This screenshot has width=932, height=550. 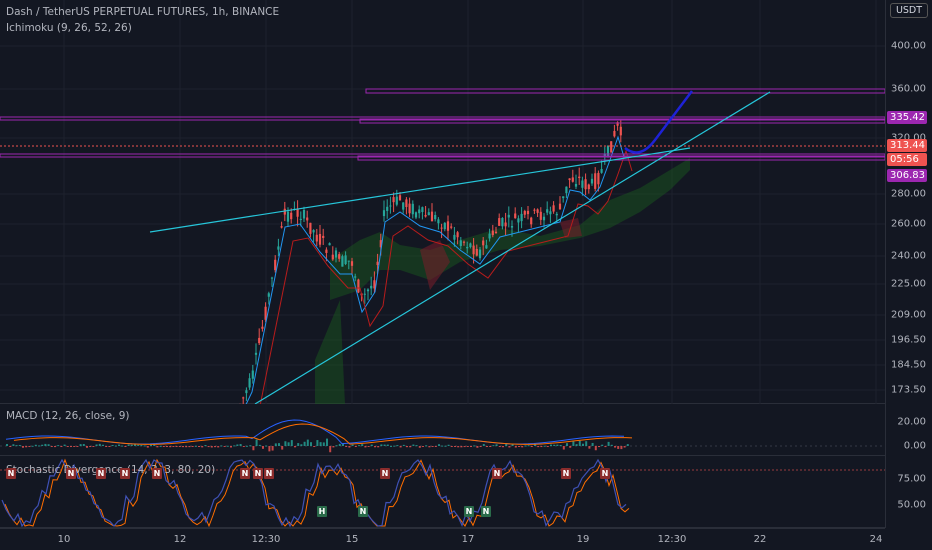 I want to click on ichimoku-legend: Ichimoku (9, 26, 52, 26), so click(x=69, y=28).